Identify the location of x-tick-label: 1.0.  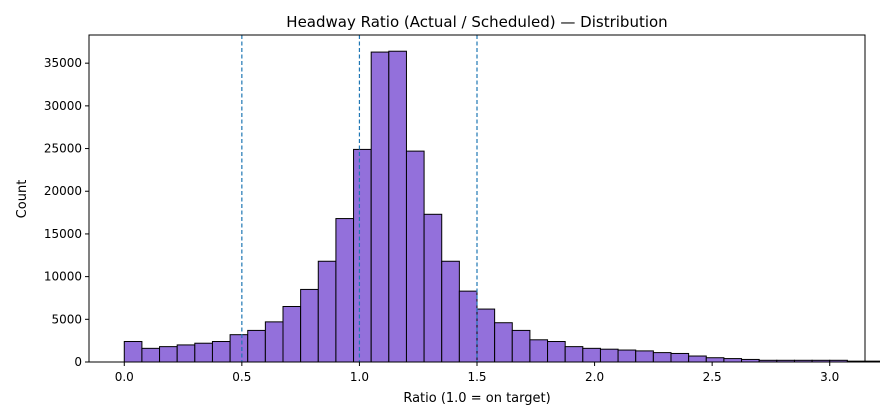
(359, 377).